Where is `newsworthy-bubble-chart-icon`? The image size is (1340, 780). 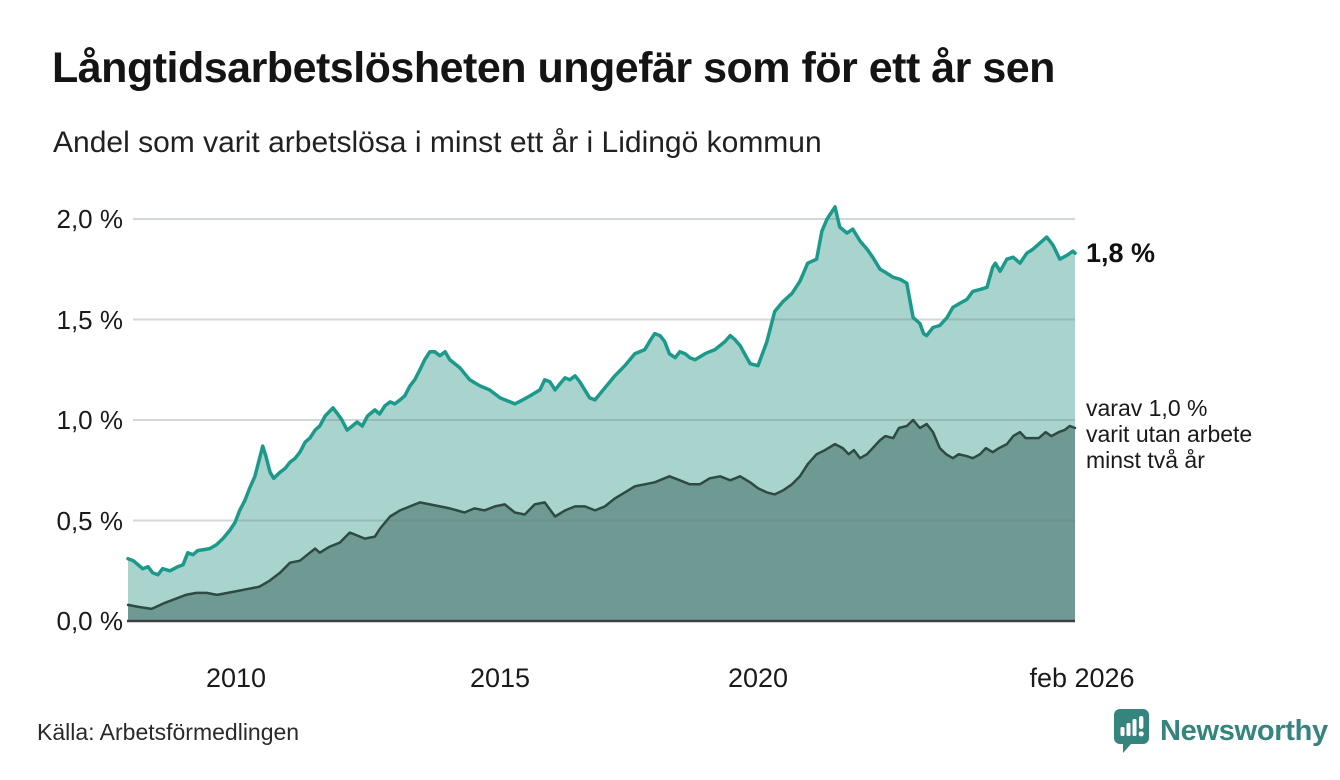
newsworthy-bubble-chart-icon is located at coordinates (1131, 731).